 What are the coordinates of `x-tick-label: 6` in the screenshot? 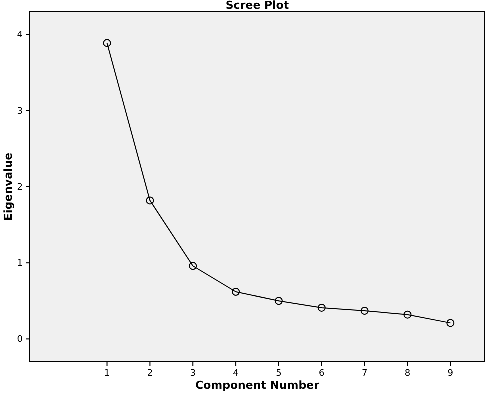 It's located at (322, 374).